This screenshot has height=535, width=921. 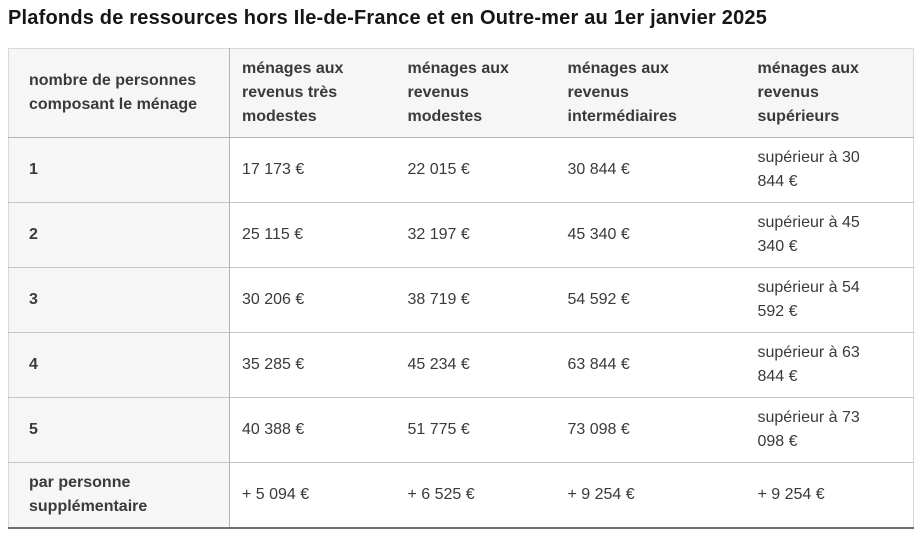 I want to click on row-header-cell: 4, so click(x=119, y=365).